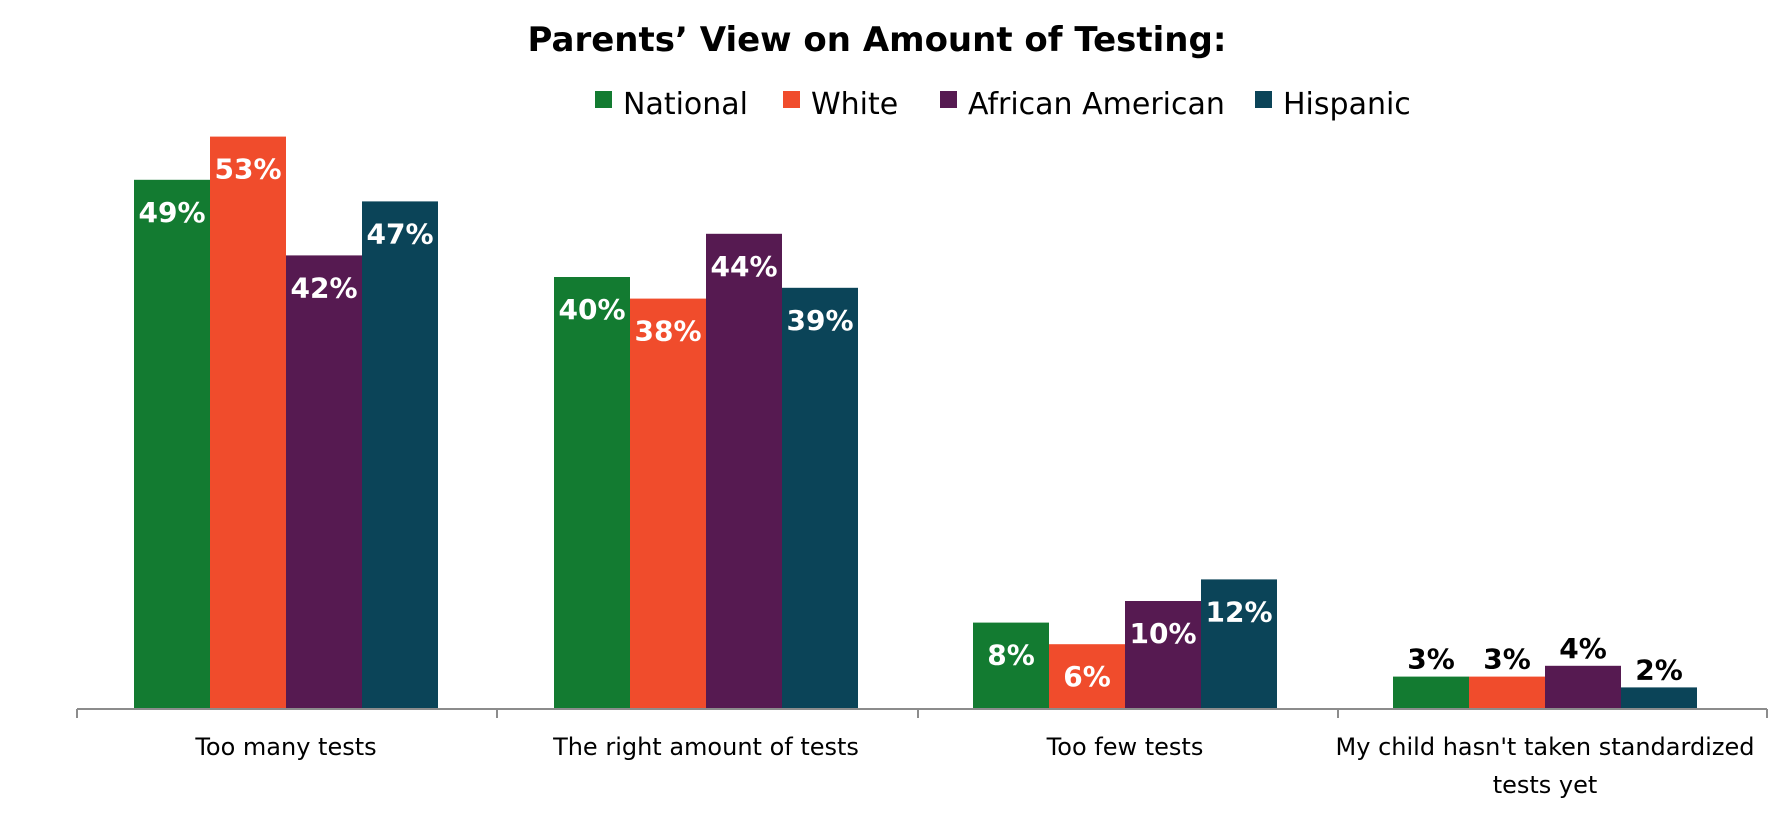 The height and width of the screenshot is (814, 1782). Describe the element at coordinates (854, 104) in the screenshot. I see `legend-label-white: White` at that location.